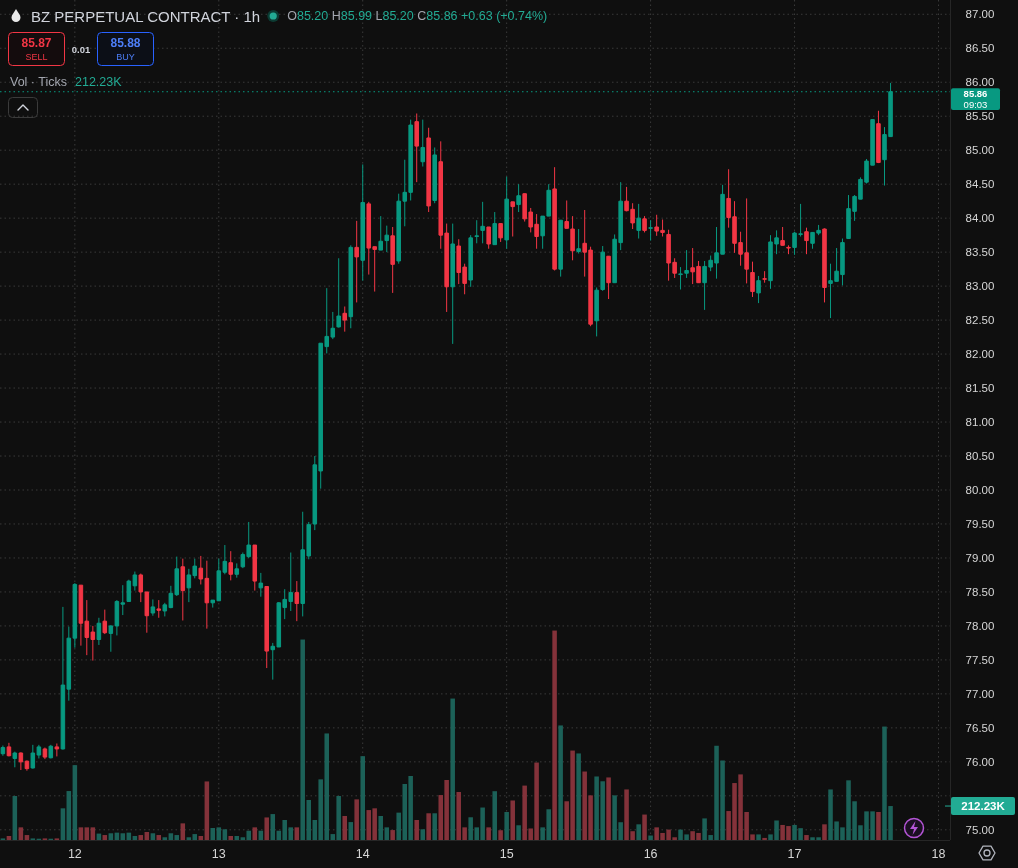  Describe the element at coordinates (980, 490) in the screenshot. I see `y-tick-label: 80.00` at that location.